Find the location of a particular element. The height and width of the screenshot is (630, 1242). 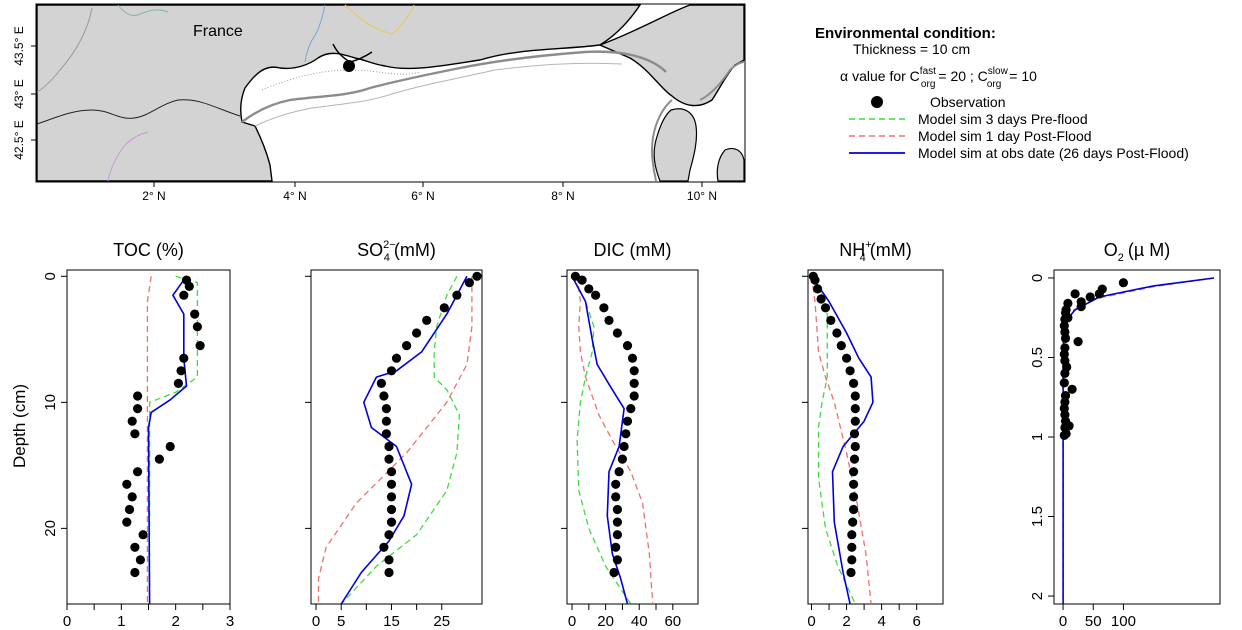

y-tick-label: 2 is located at coordinates (1037, 596).